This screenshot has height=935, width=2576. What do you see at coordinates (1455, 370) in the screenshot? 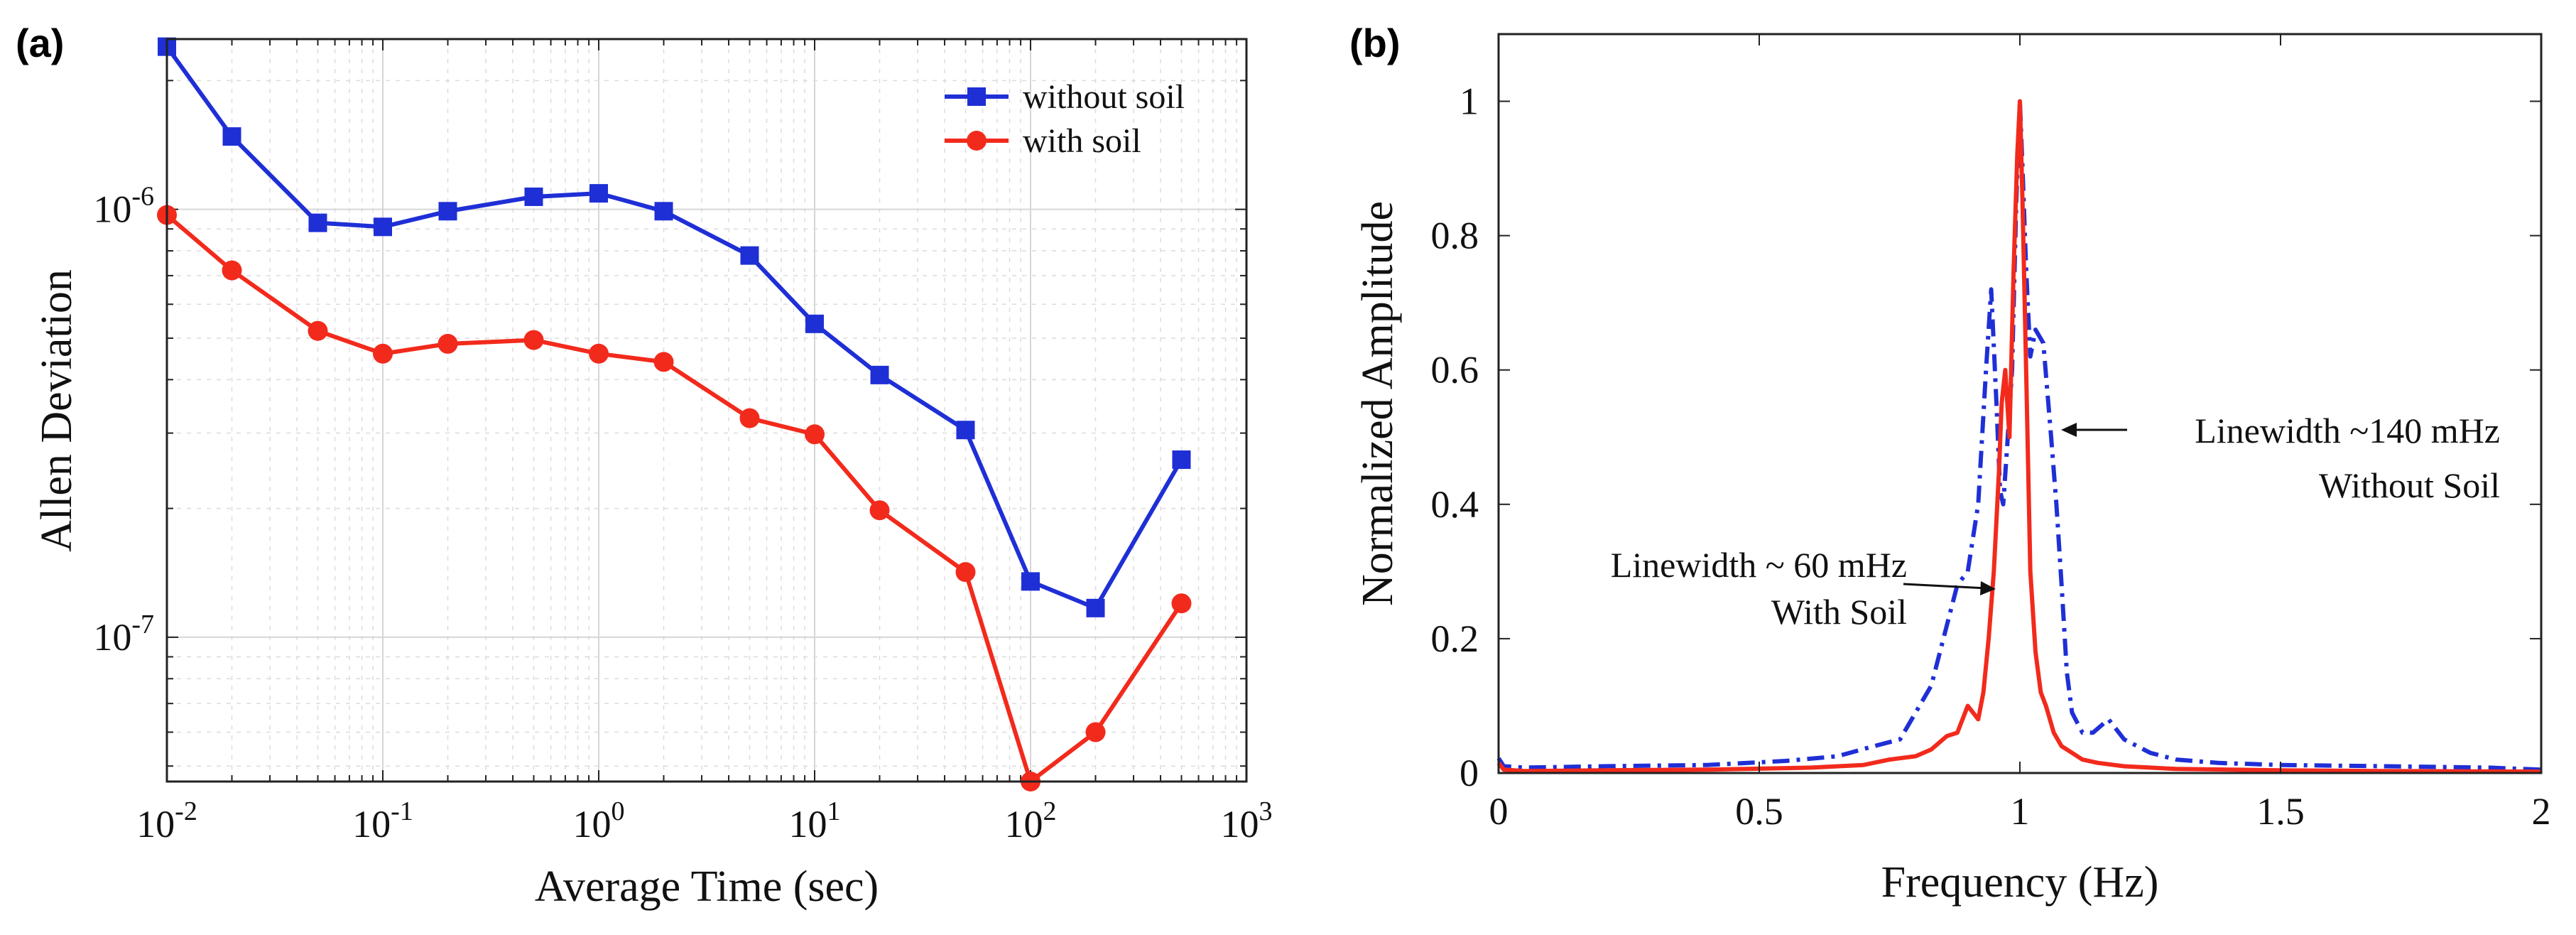
I see `y-tick-label: 0.6` at bounding box center [1455, 370].